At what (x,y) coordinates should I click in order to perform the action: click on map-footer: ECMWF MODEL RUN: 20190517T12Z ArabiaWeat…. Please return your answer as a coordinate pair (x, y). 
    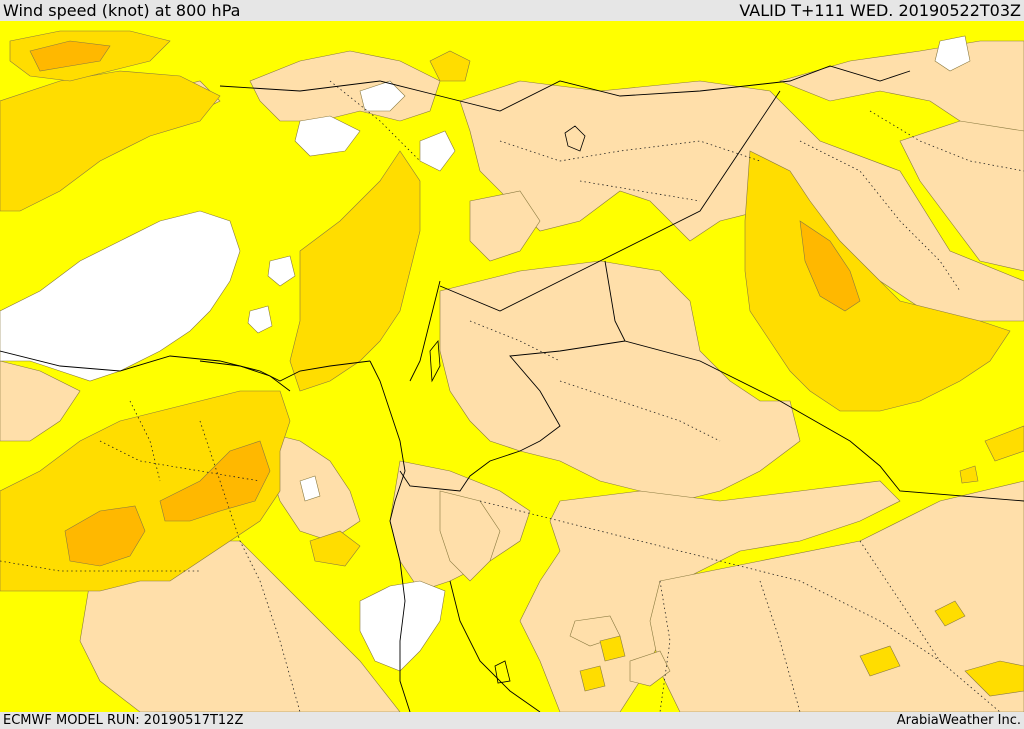
    Looking at the image, I should click on (512, 720).